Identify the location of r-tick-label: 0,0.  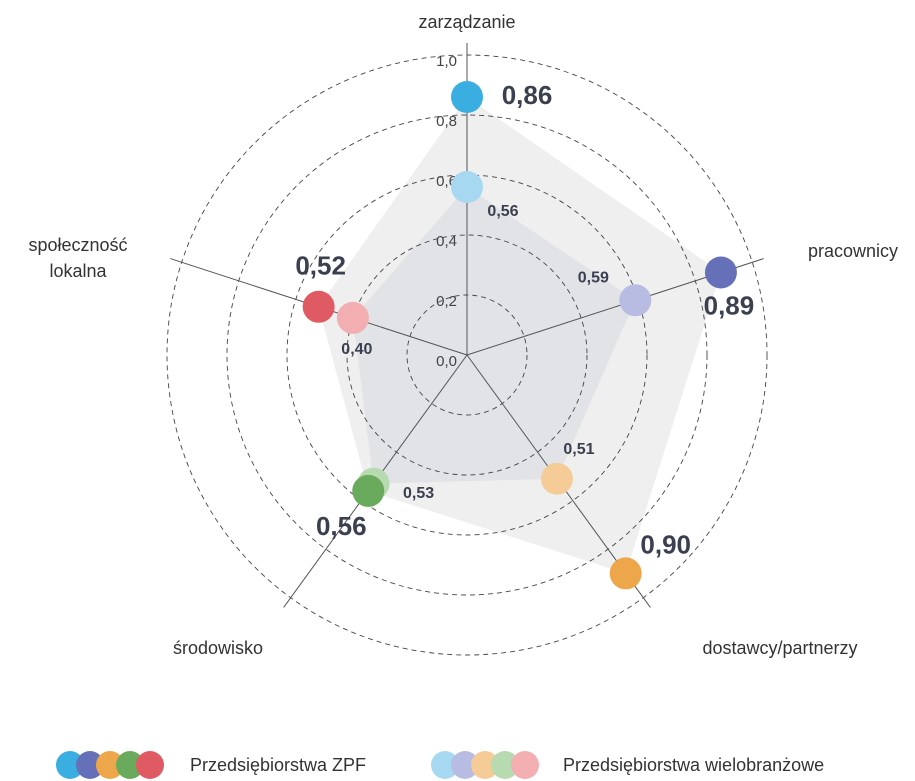
(446, 361).